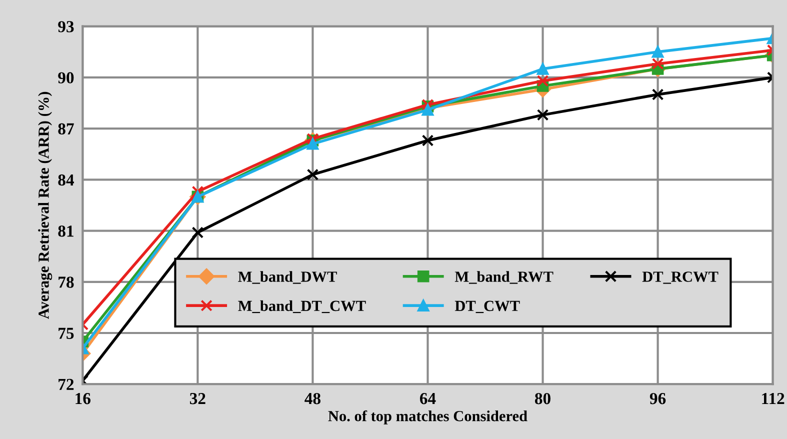  I want to click on legend-label: M_band_RWT, so click(504, 277).